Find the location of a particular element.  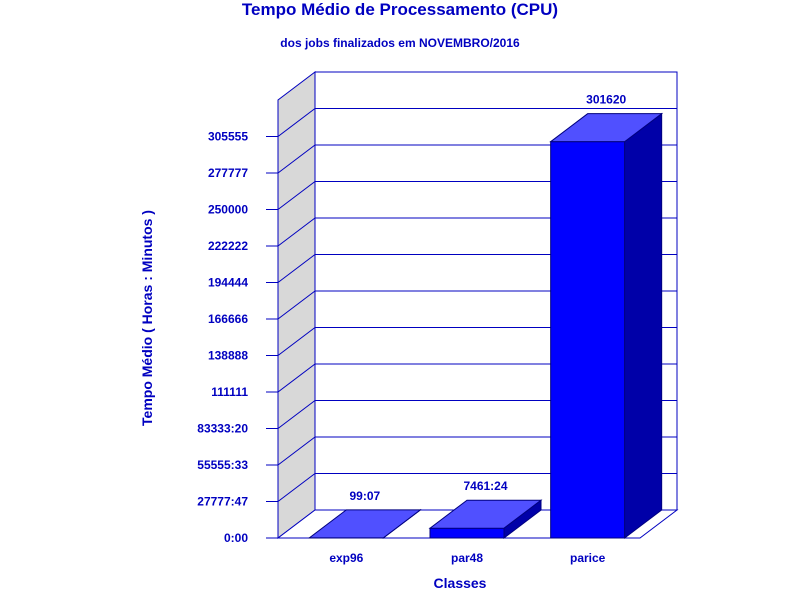

y-tick-label: 222222 is located at coordinates (228, 246).